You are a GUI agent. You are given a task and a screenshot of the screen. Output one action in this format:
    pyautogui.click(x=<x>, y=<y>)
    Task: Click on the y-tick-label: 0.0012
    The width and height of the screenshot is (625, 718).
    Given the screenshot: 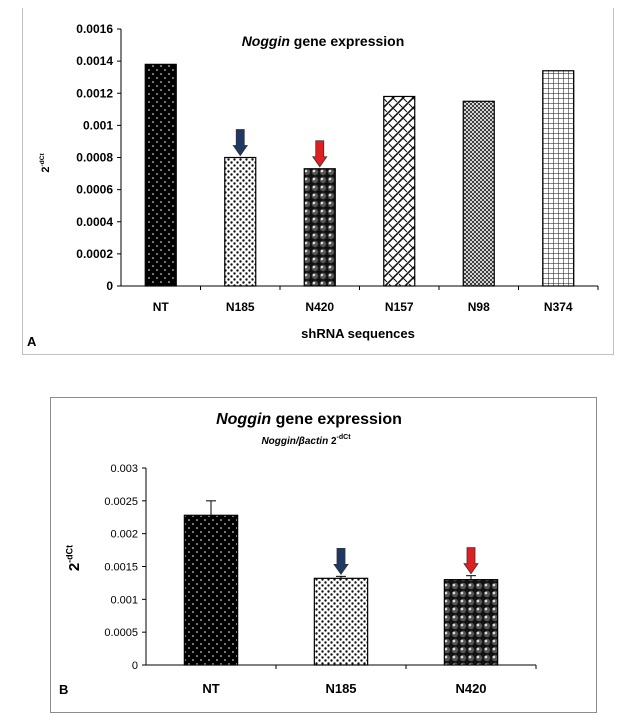 What is the action you would take?
    pyautogui.click(x=94, y=93)
    